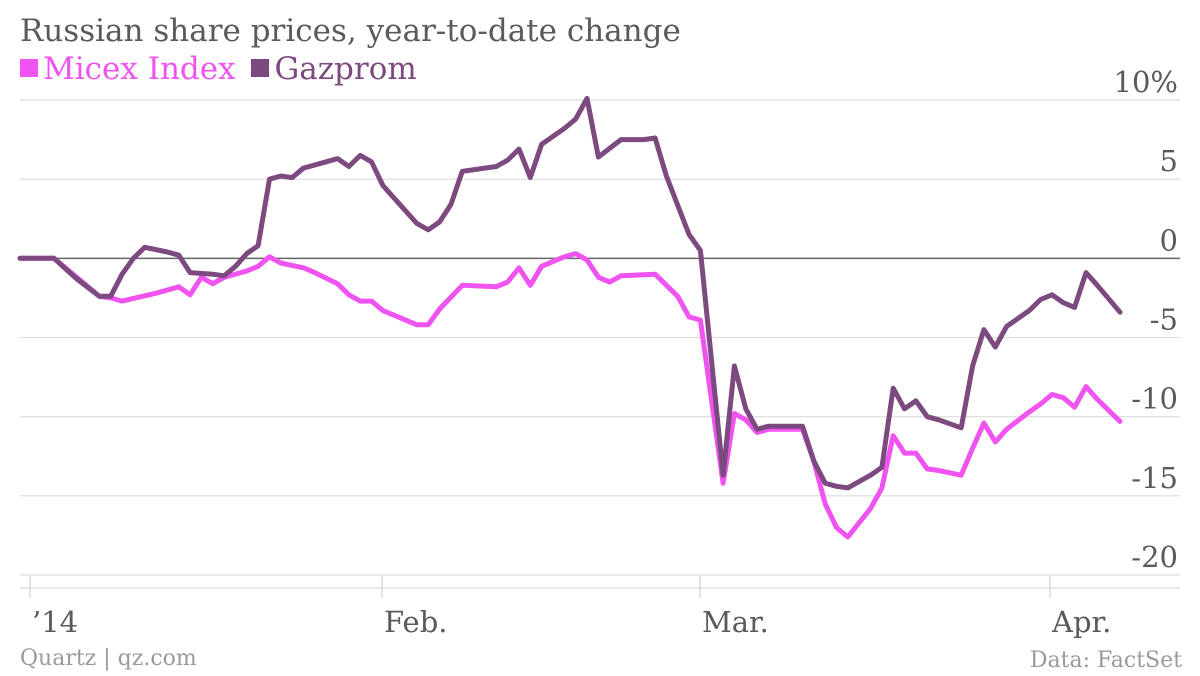 Image resolution: width=1200 pixels, height=676 pixels. What do you see at coordinates (1081, 622) in the screenshot?
I see `x-tick-label: Apr.` at bounding box center [1081, 622].